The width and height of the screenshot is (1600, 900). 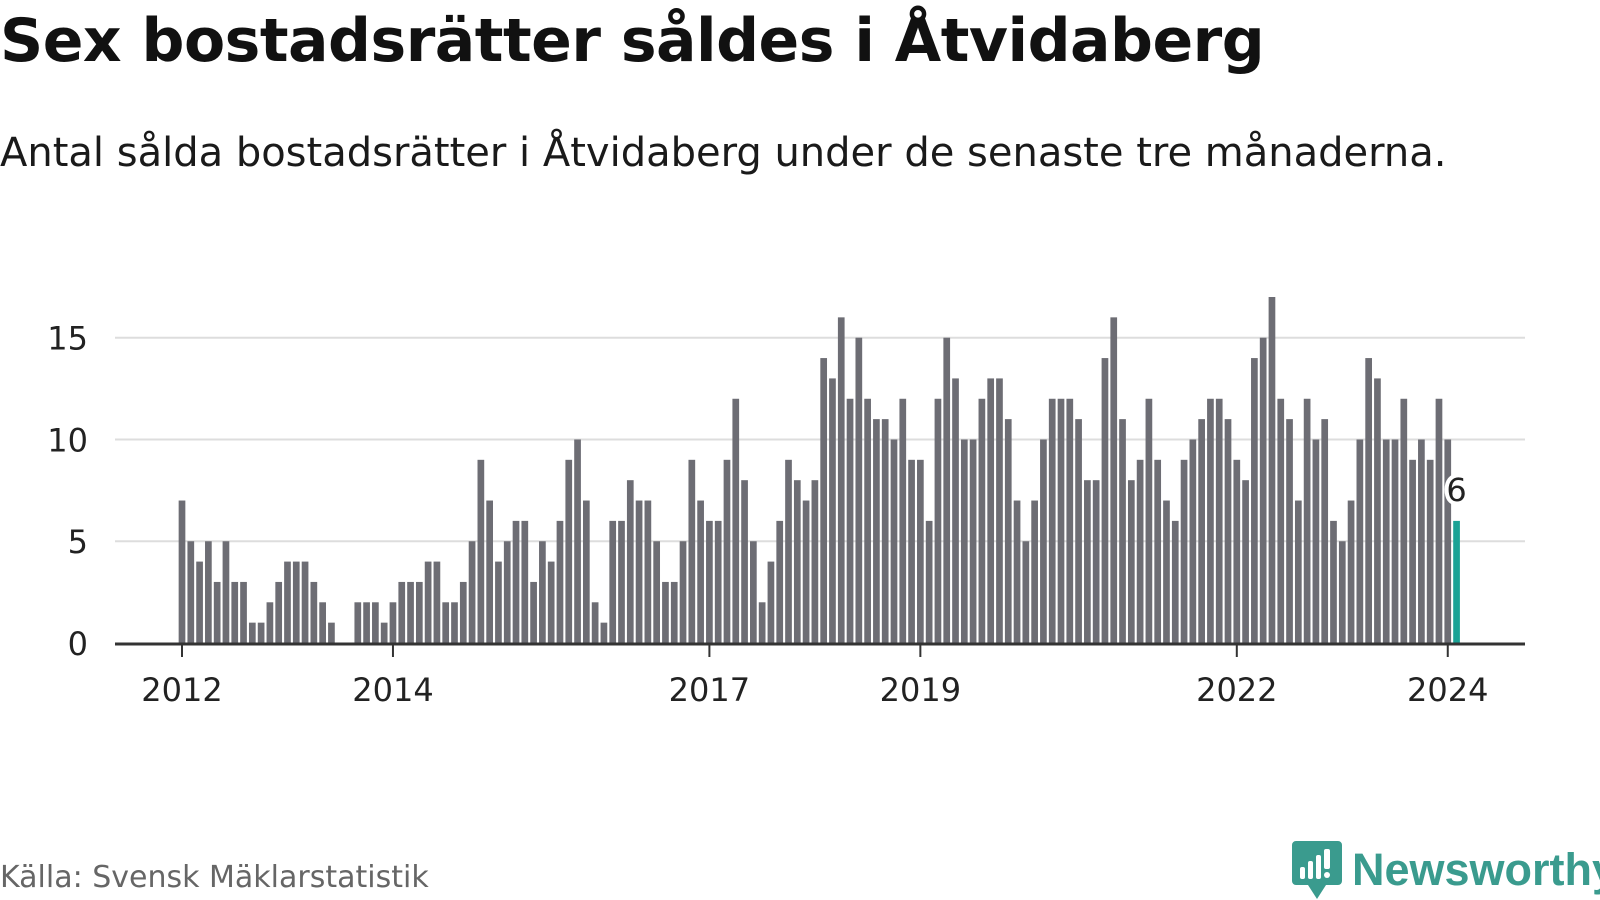 I want to click on x-tick-label: 2014, so click(x=392, y=690).